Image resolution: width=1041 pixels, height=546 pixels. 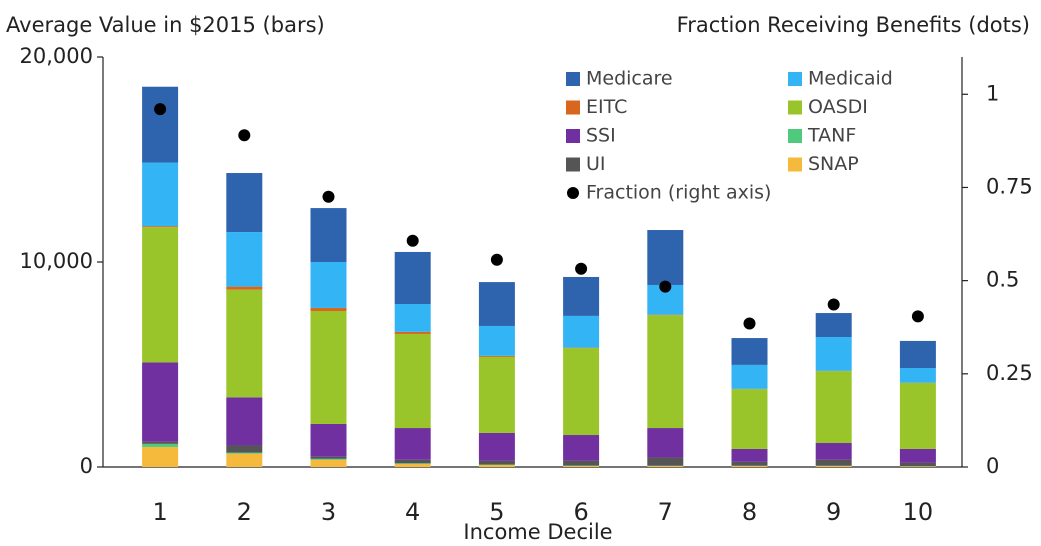 I want to click on x-tick-label: 7, so click(x=665, y=512).